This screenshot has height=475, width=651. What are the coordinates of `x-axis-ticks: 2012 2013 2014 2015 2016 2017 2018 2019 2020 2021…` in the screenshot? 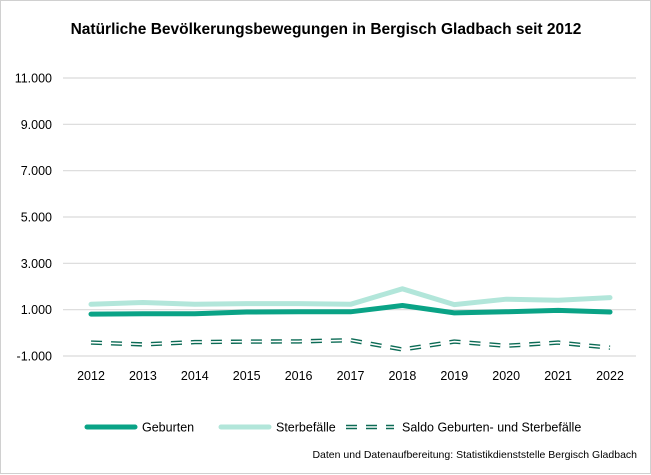 It's located at (350, 376).